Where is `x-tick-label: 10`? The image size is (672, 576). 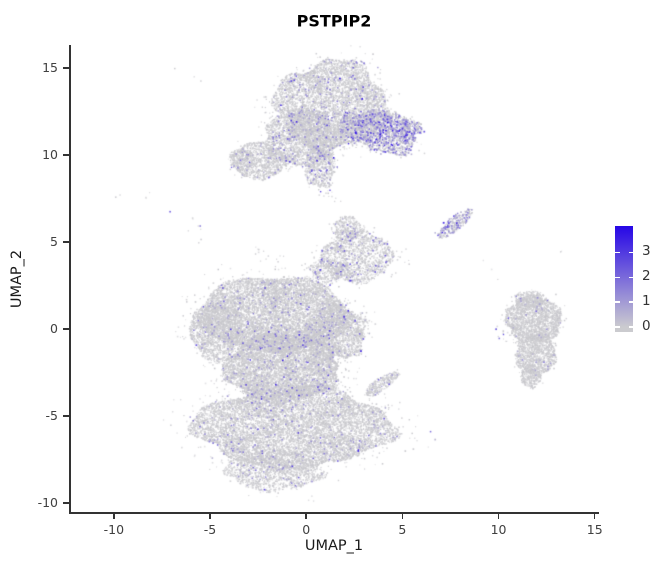 x-tick-label: 10 is located at coordinates (498, 529).